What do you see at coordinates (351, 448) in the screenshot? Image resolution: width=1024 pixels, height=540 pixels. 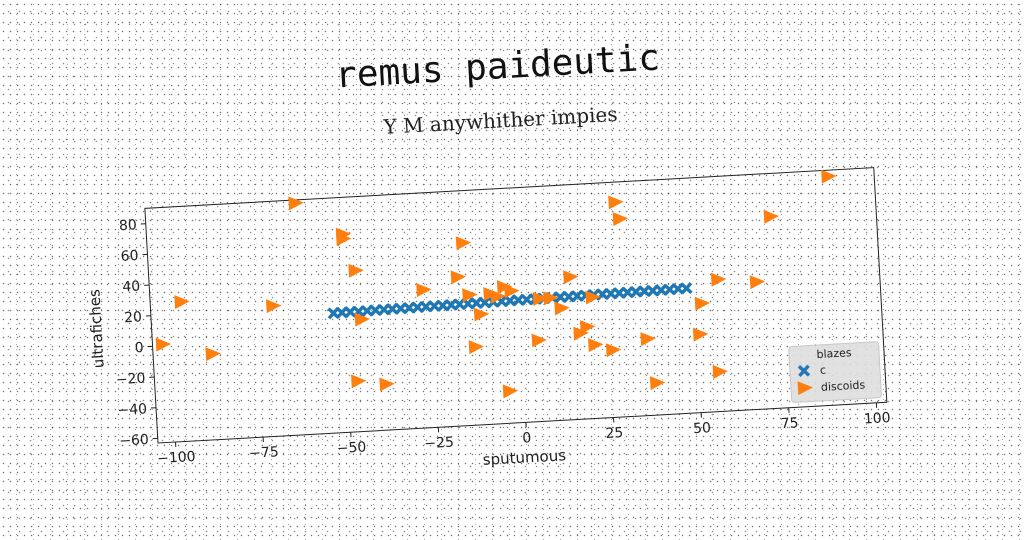 I see `x-tick-label: −50` at bounding box center [351, 448].